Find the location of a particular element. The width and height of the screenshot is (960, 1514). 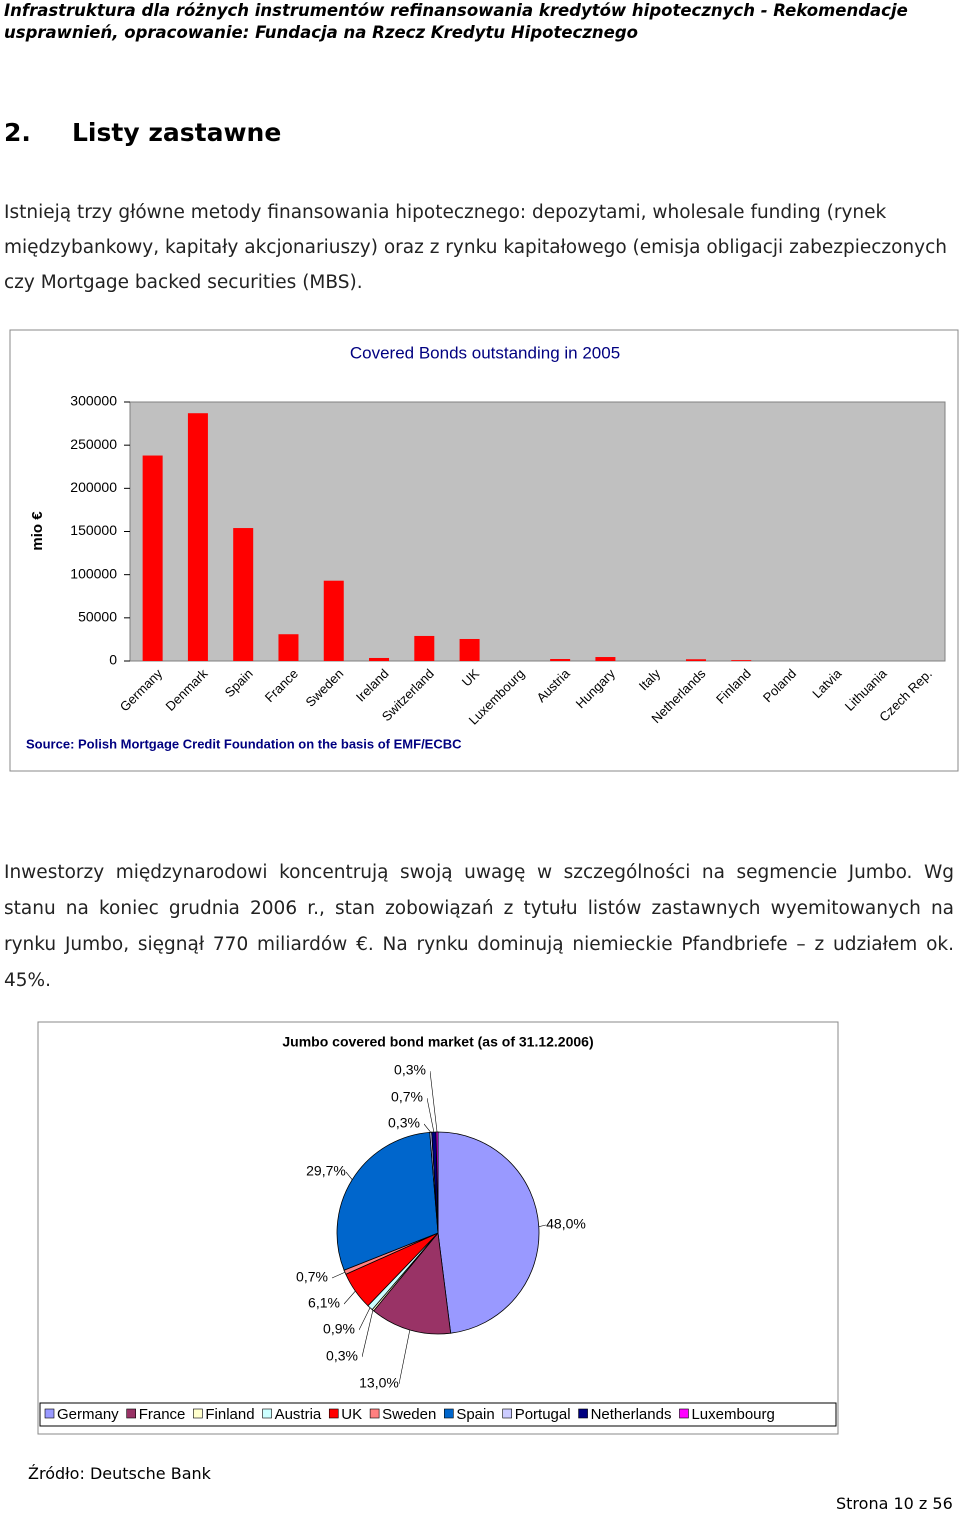

section-title: Listy zastawne is located at coordinates (177, 132).